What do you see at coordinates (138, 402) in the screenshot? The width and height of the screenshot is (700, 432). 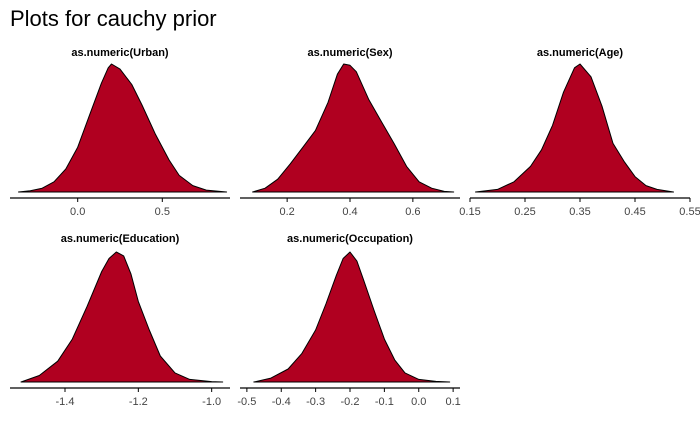 I see `x-tick-label: -1.2` at bounding box center [138, 402].